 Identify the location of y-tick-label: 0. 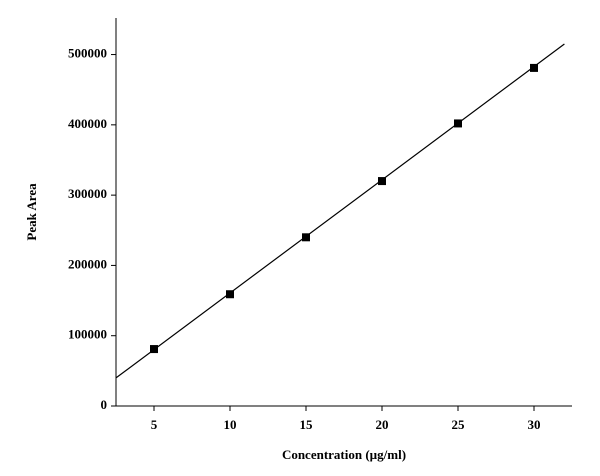
(104, 404).